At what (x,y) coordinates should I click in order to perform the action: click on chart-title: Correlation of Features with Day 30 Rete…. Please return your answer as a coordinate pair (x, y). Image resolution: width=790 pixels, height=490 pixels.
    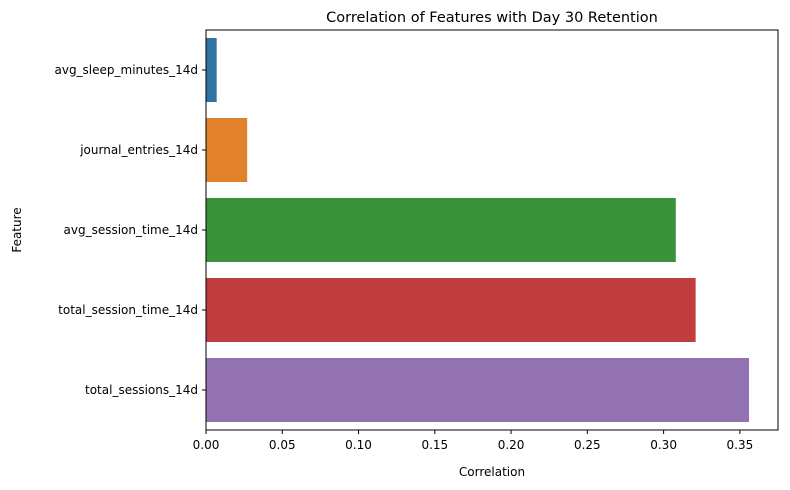
    Looking at the image, I should click on (492, 18).